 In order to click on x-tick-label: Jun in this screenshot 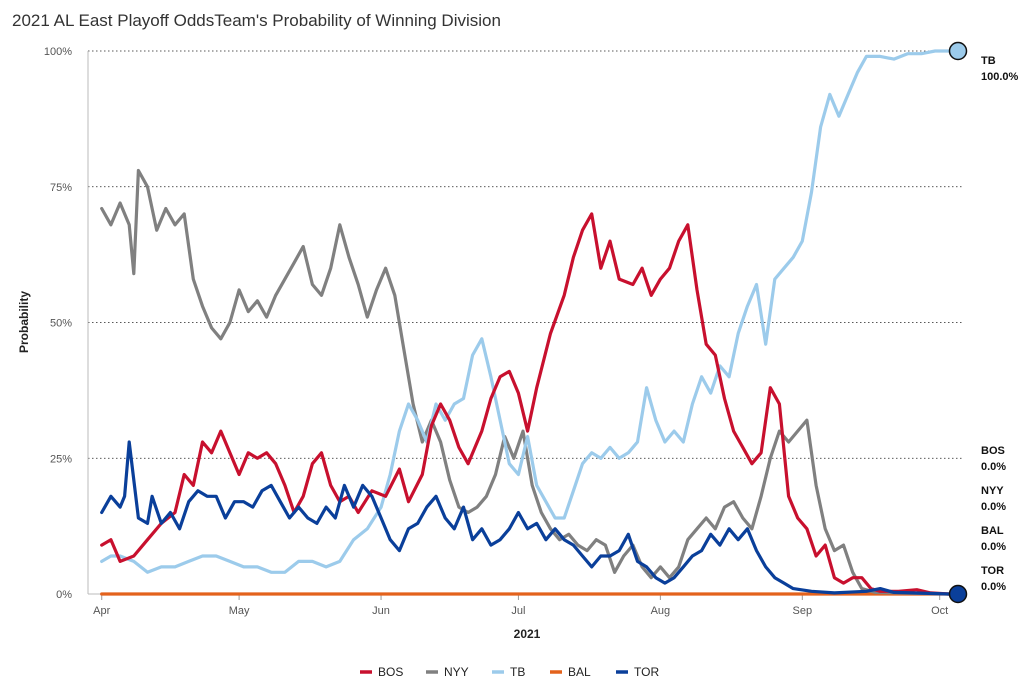, I will do `click(381, 611)`.